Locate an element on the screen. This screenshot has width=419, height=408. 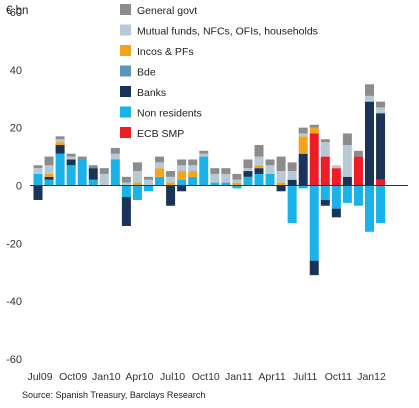
x-tick-label: Jan10 is located at coordinates (106, 377).